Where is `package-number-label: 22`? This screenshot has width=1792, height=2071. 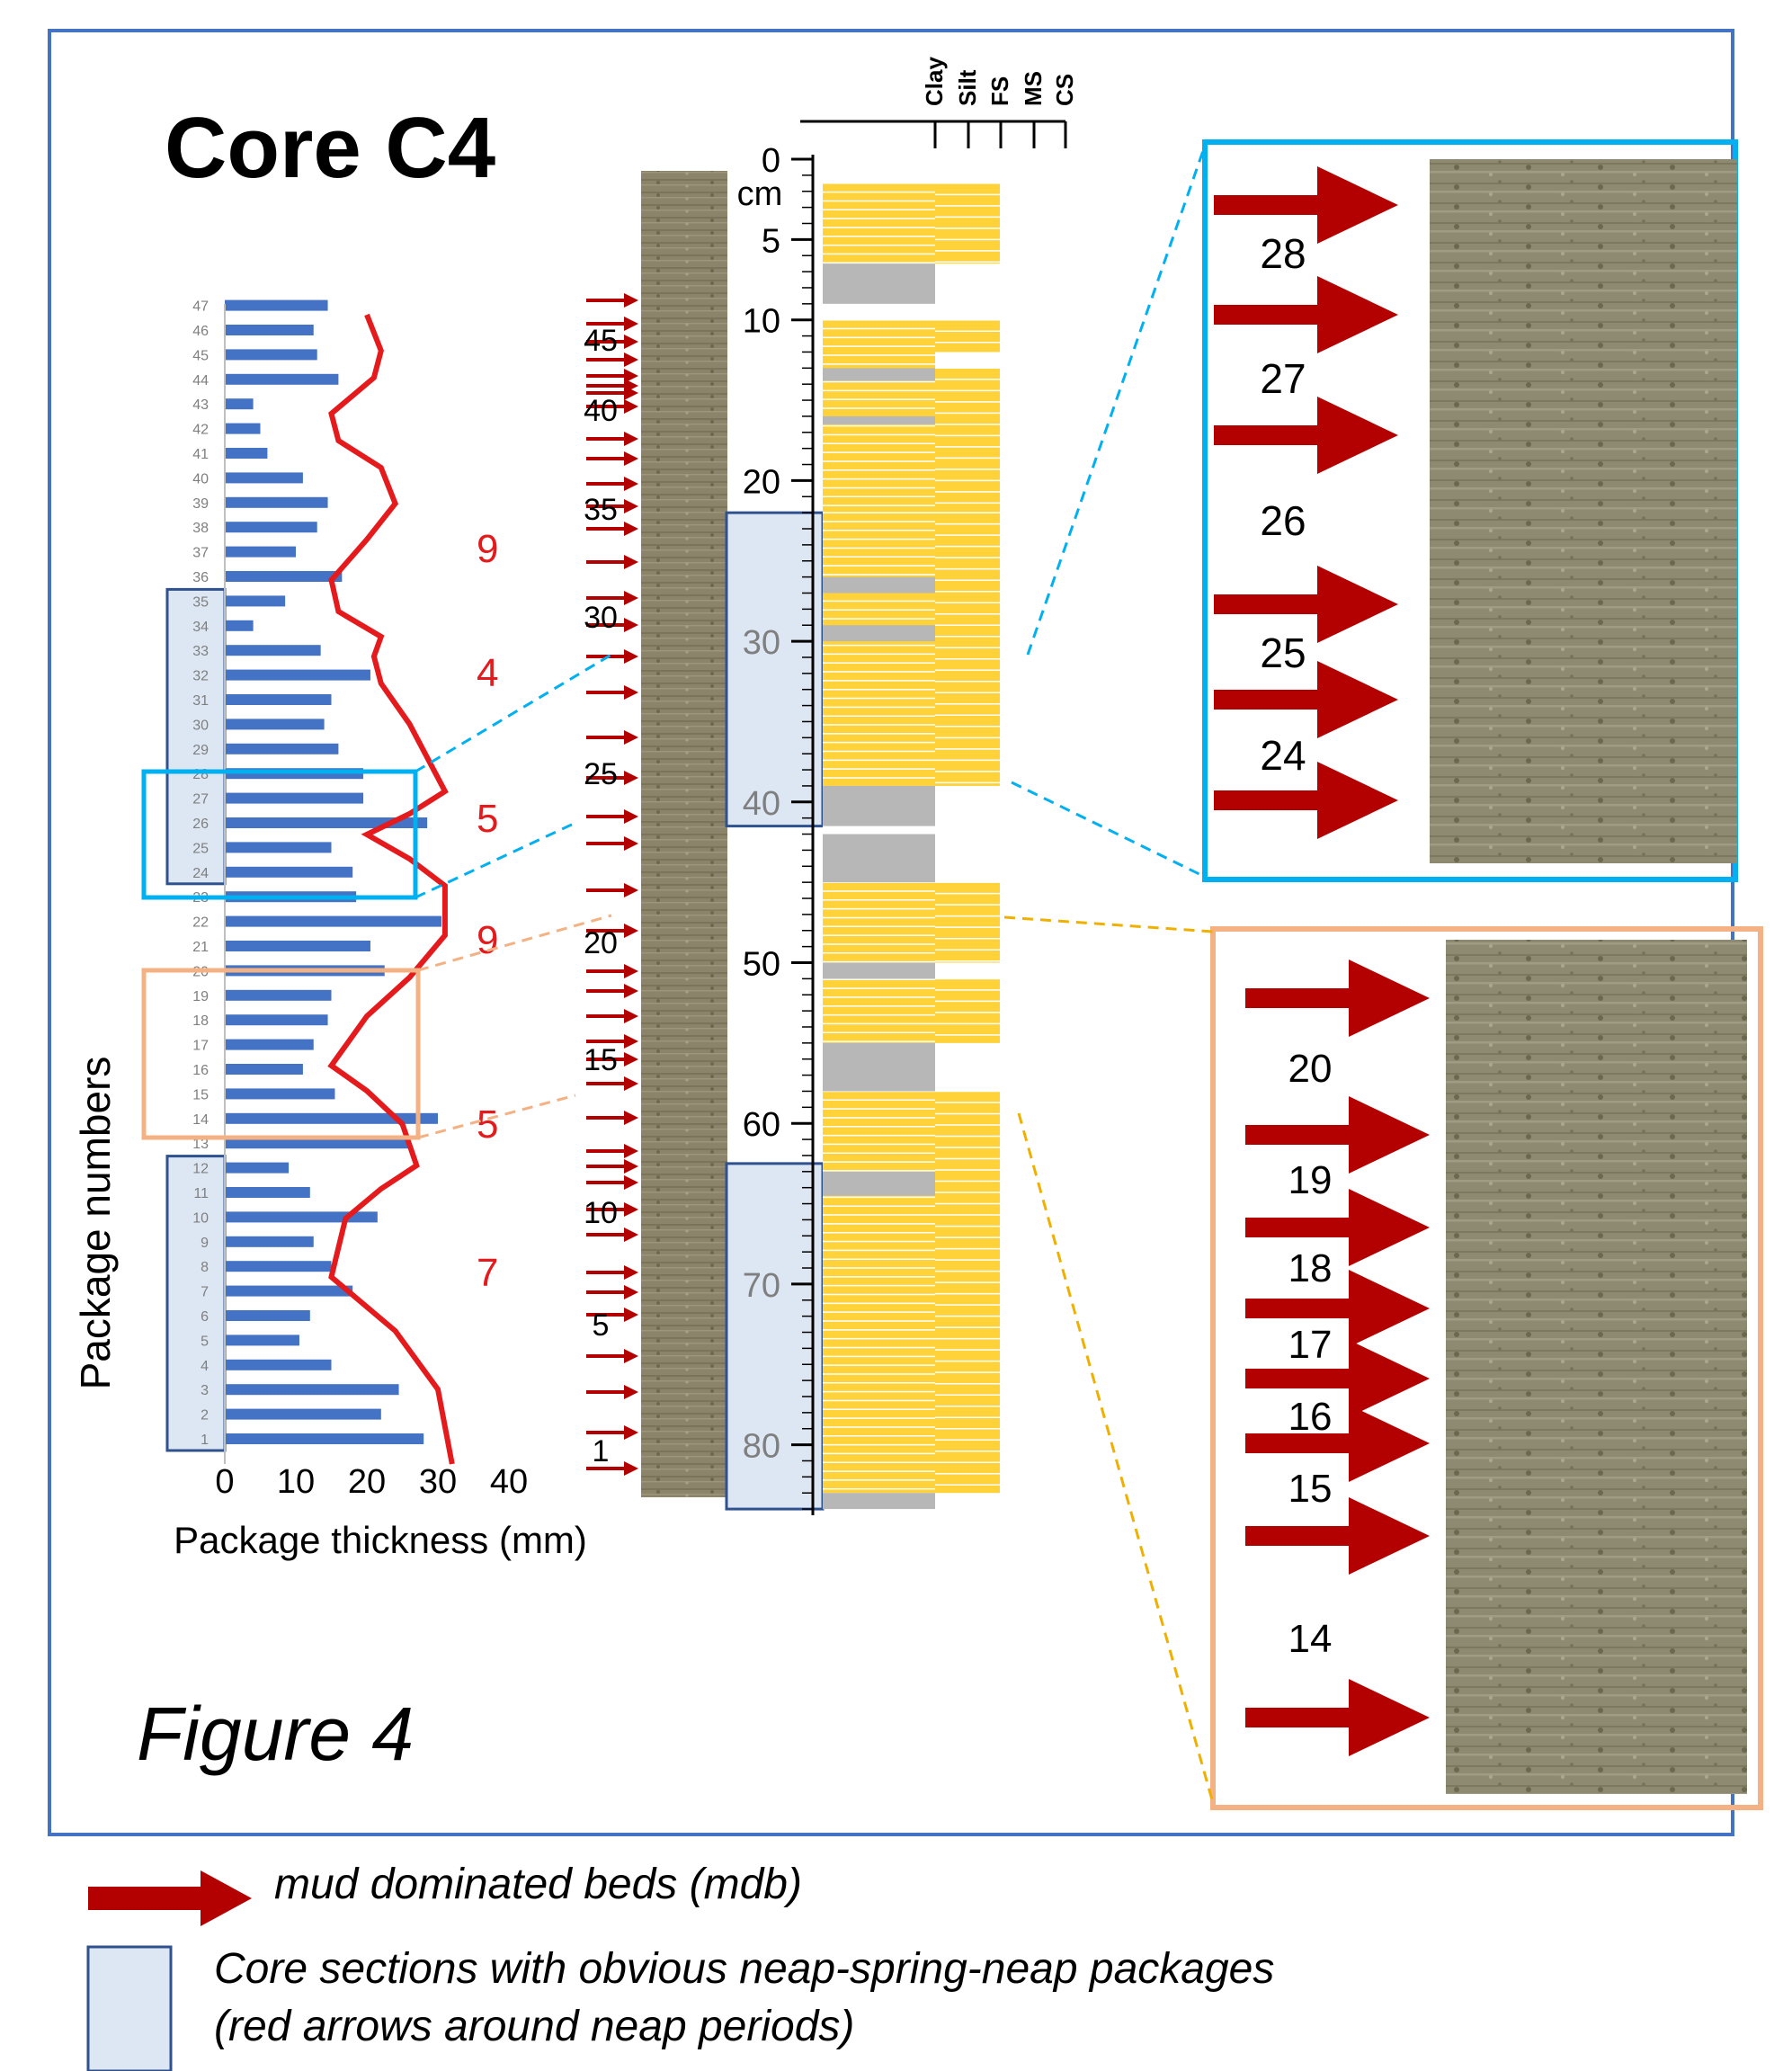 package-number-label: 22 is located at coordinates (201, 923).